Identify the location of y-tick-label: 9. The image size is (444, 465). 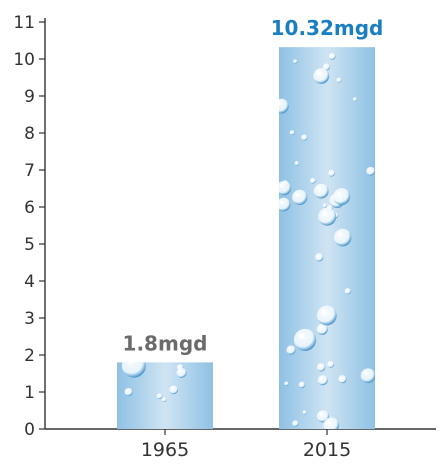
(29, 97).